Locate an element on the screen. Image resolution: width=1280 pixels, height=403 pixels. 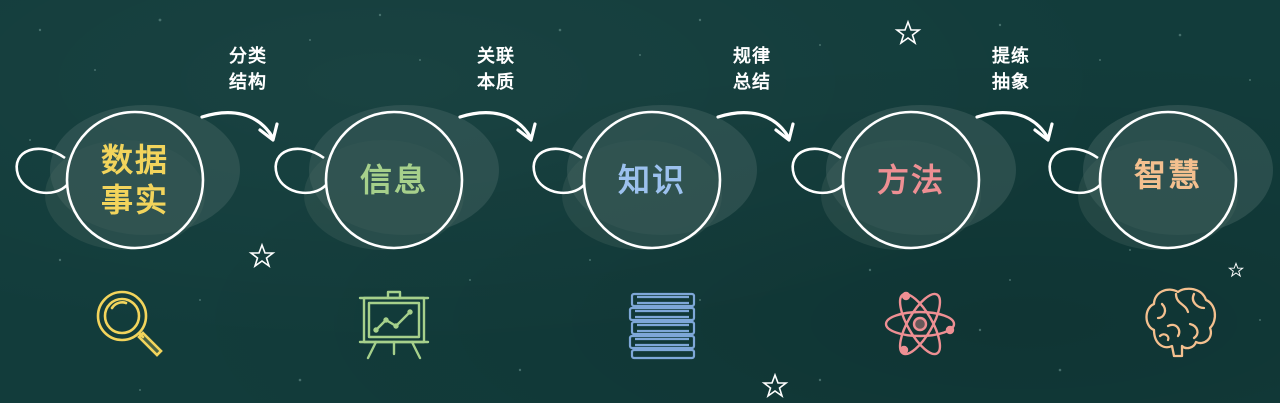
transition-label-line: 结构 is located at coordinates (248, 82).